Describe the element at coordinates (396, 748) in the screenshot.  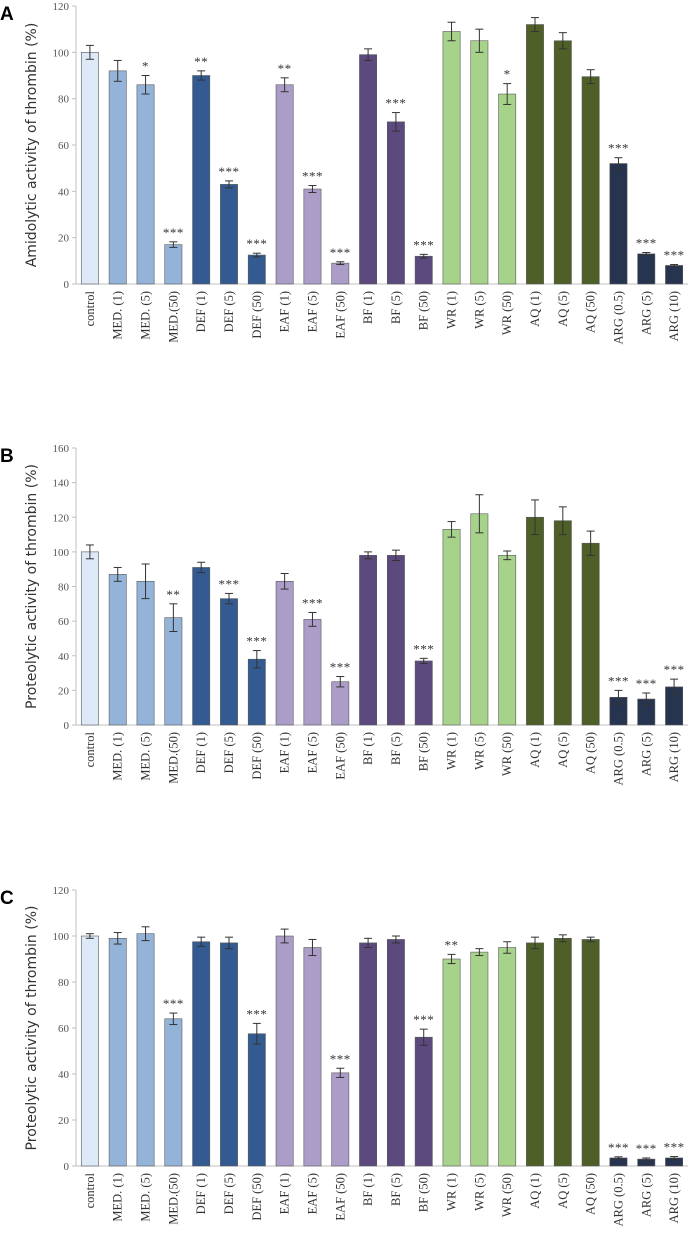
I see `x-tick-label: BF (5)` at that location.